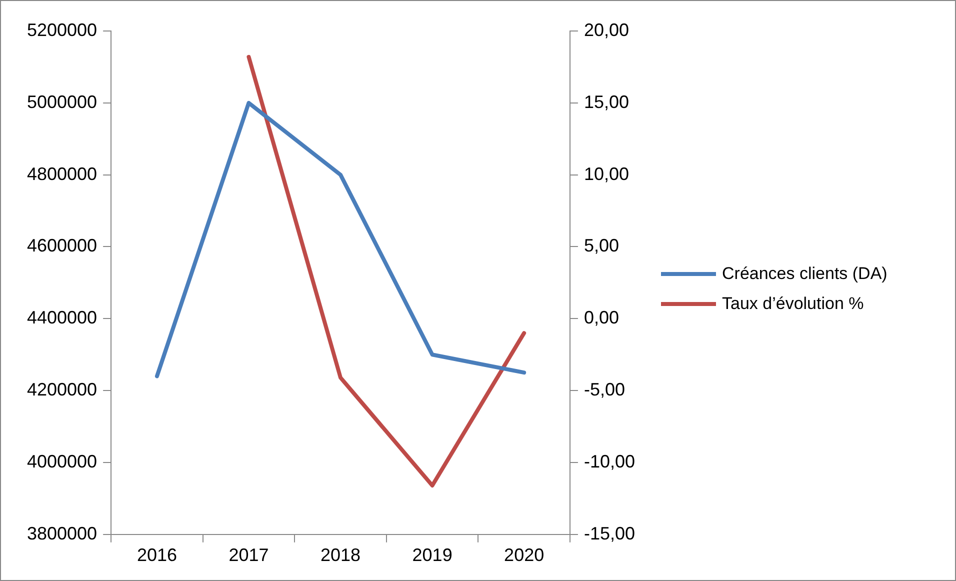 The height and width of the screenshot is (581, 956). Describe the element at coordinates (62, 318) in the screenshot. I see `y-tick-label: 4400000` at that location.